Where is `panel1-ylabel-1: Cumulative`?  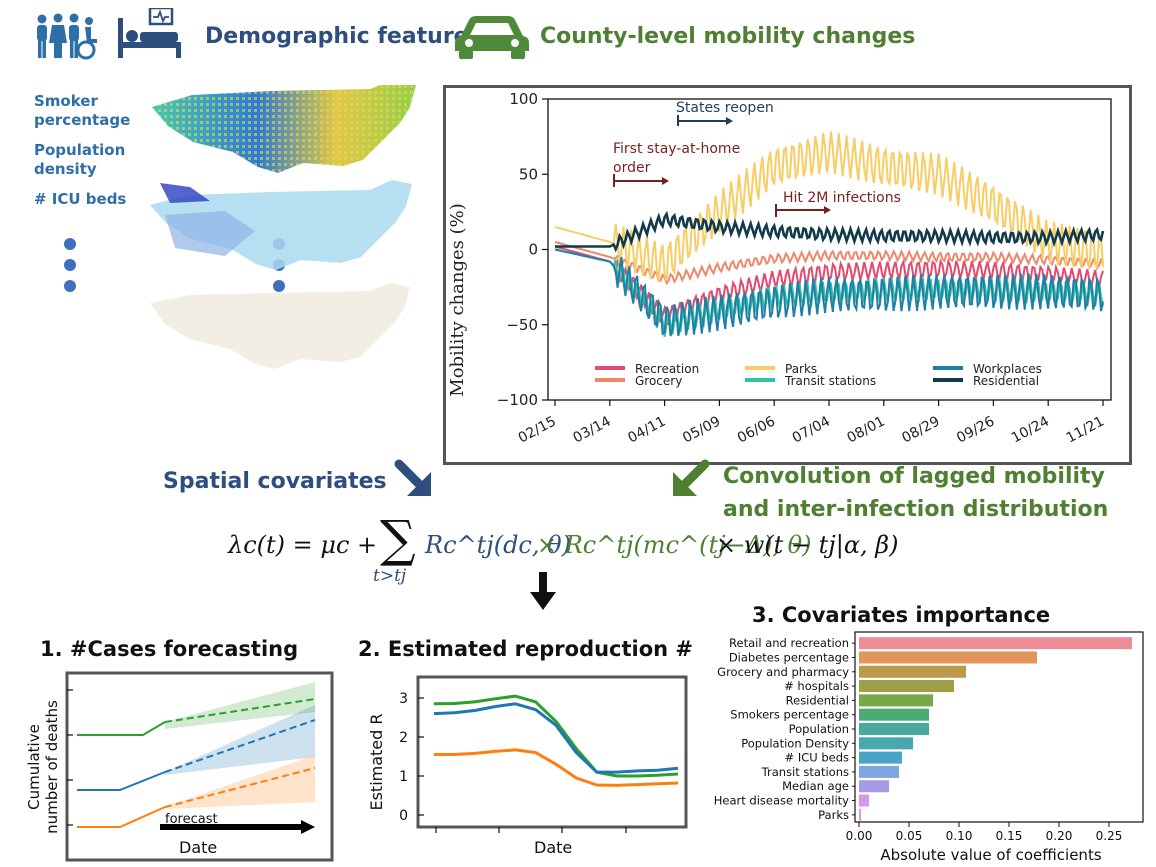 panel1-ylabel-1: Cumulative is located at coordinates (34, 767).